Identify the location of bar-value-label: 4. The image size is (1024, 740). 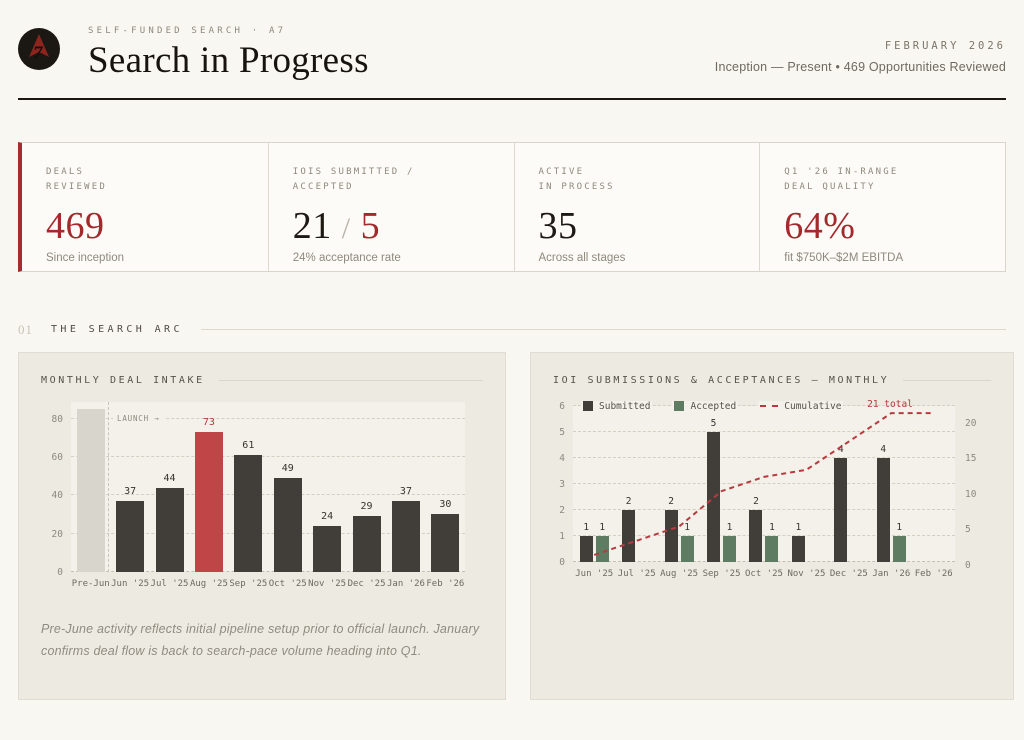
(840, 449).